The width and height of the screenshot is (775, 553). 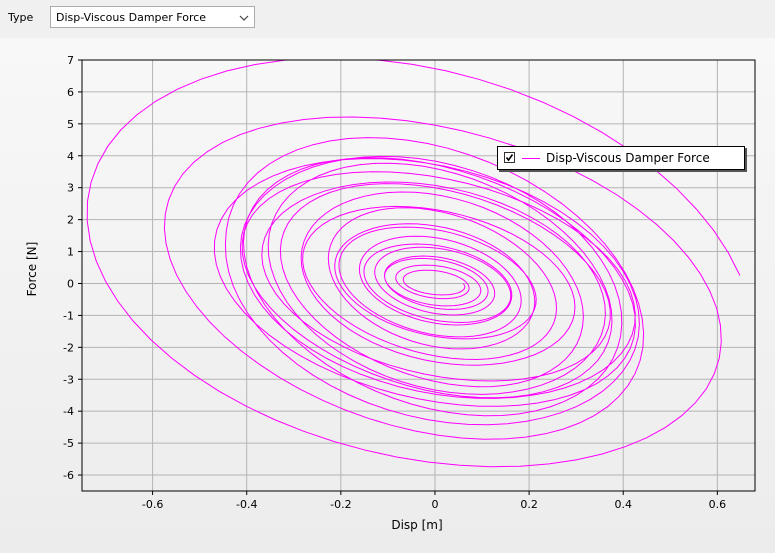 What do you see at coordinates (70, 92) in the screenshot?
I see `y-tick-label: 6` at bounding box center [70, 92].